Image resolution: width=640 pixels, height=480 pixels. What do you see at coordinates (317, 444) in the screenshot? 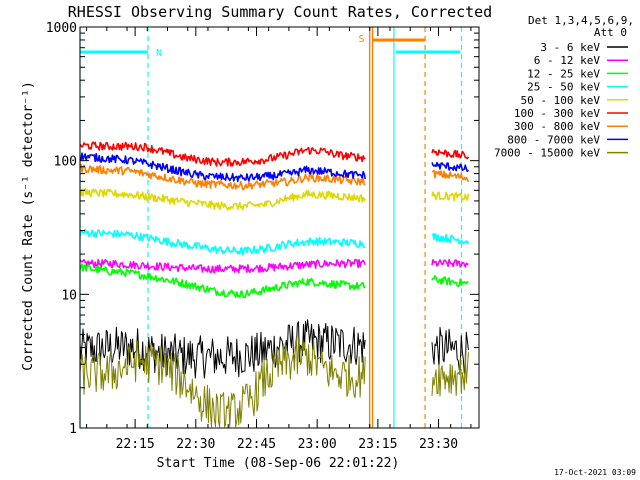
I see `x-tick-label-3: 23:00` at bounding box center [317, 444].